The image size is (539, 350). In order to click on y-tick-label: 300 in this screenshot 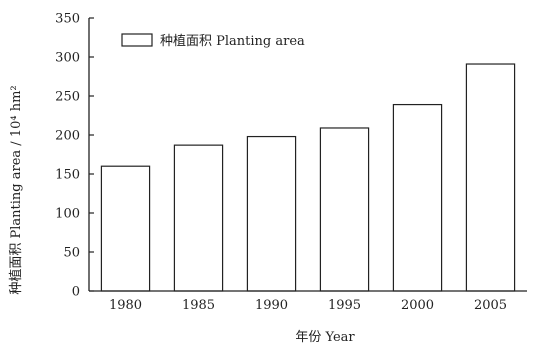, I will do `click(67, 58)`.